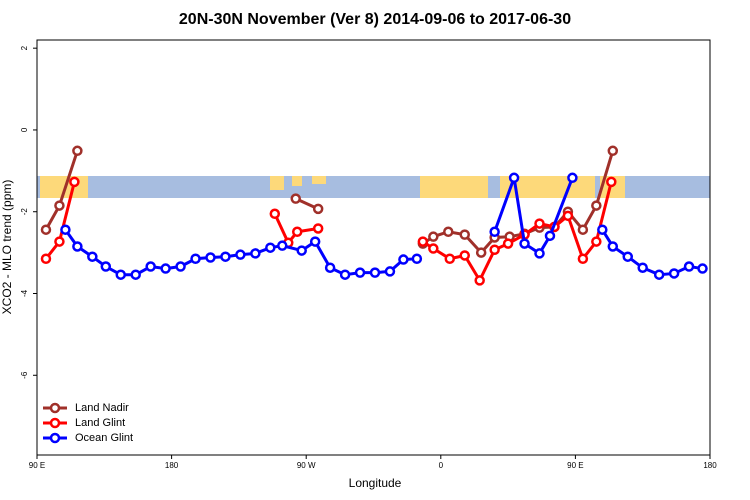 Image resolution: width=750 pixels, height=500 pixels. Describe the element at coordinates (373, 187) in the screenshot. I see `land-mask-strip` at that location.